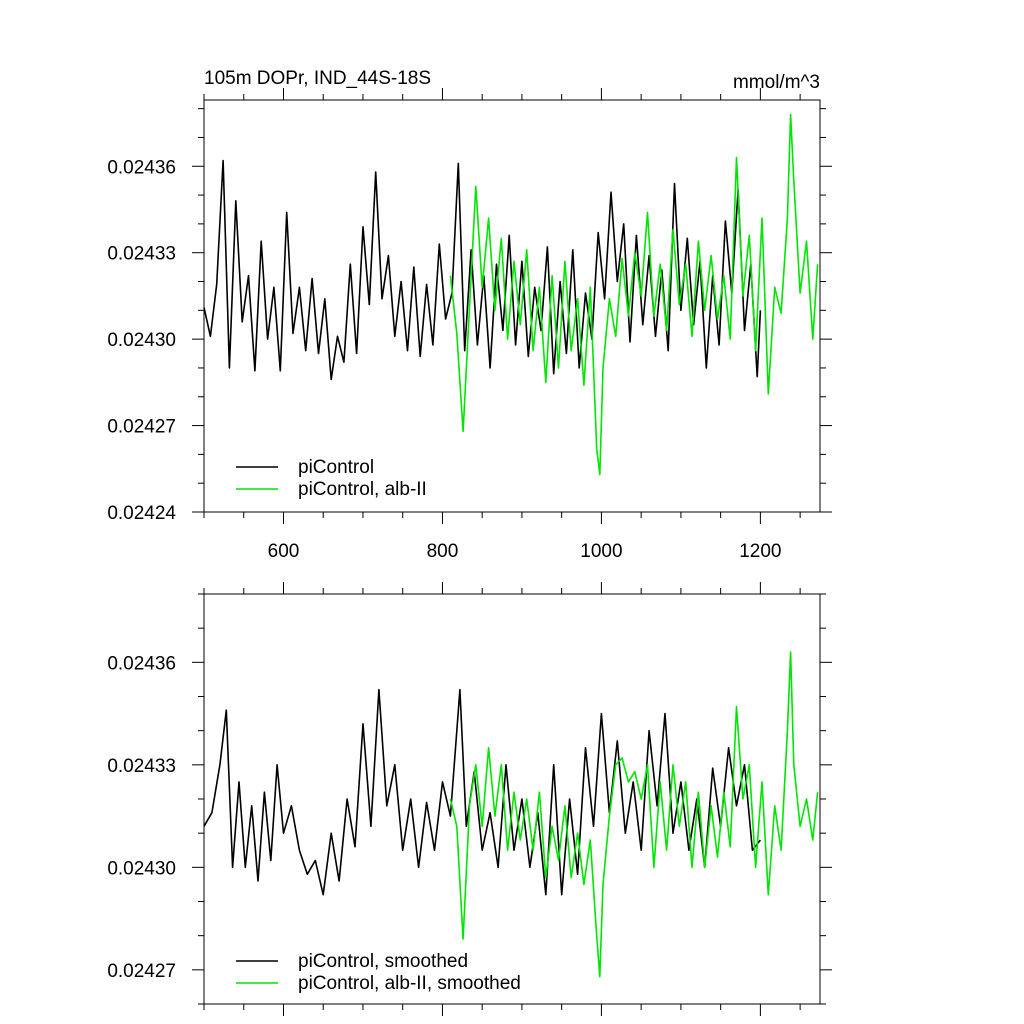 This screenshot has width=1024, height=1024. What do you see at coordinates (482, 792) in the screenshot?
I see `series-line-picontrol` at bounding box center [482, 792].